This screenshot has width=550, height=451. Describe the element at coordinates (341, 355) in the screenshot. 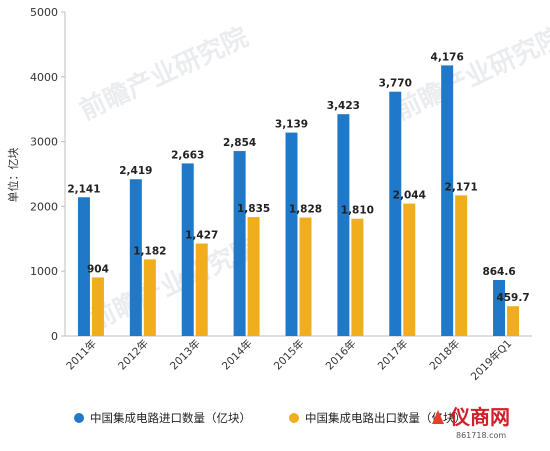

I see `x-tick-label: 2016年` at that location.